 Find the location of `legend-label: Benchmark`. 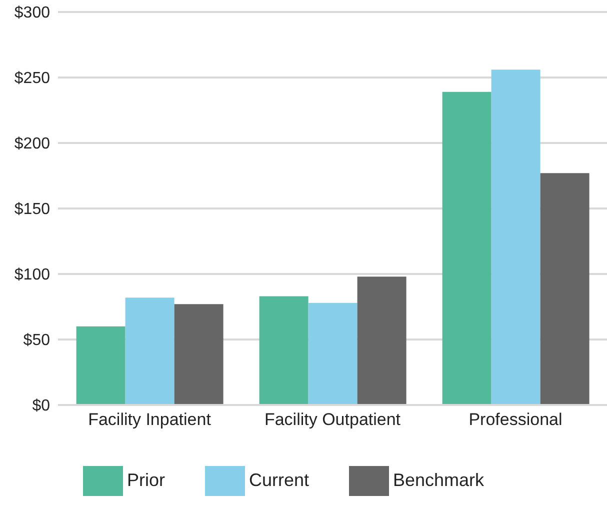

legend-label: Benchmark is located at coordinates (438, 480).